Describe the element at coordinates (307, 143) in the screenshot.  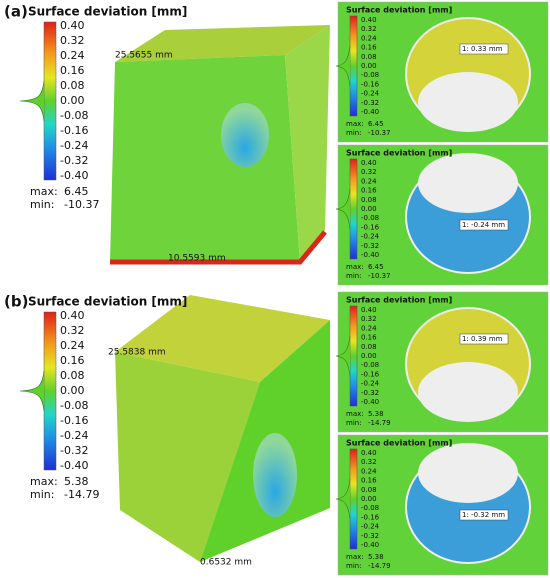
I see `block-side` at that location.